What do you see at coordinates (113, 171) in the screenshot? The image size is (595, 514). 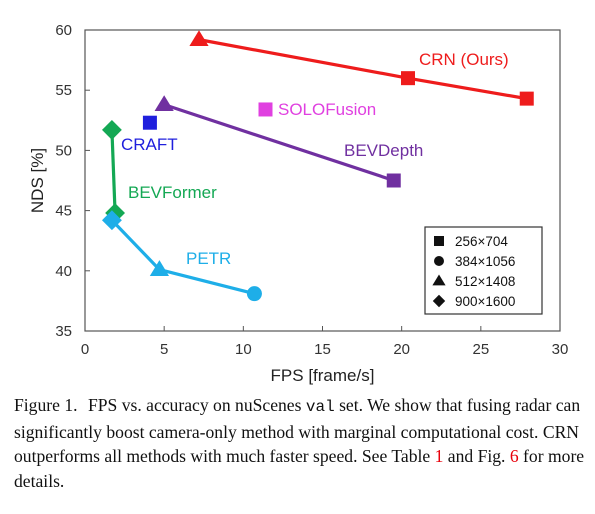 I see `series-line-bevformer` at bounding box center [113, 171].